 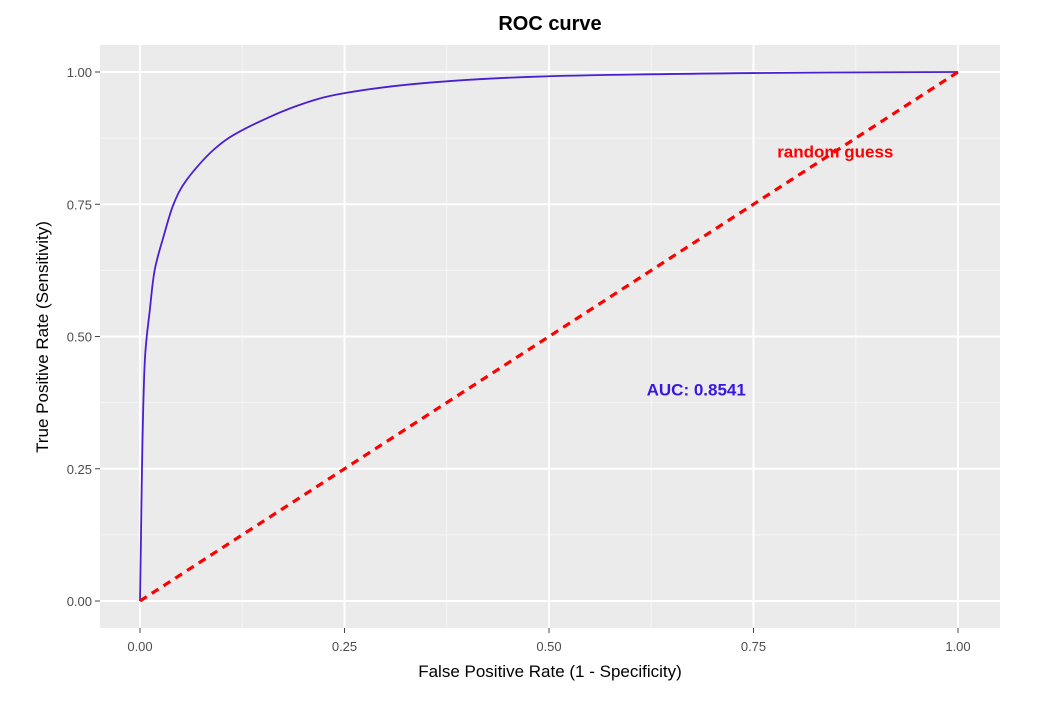 I want to click on x-tick-label: 0.00, so click(x=139, y=646).